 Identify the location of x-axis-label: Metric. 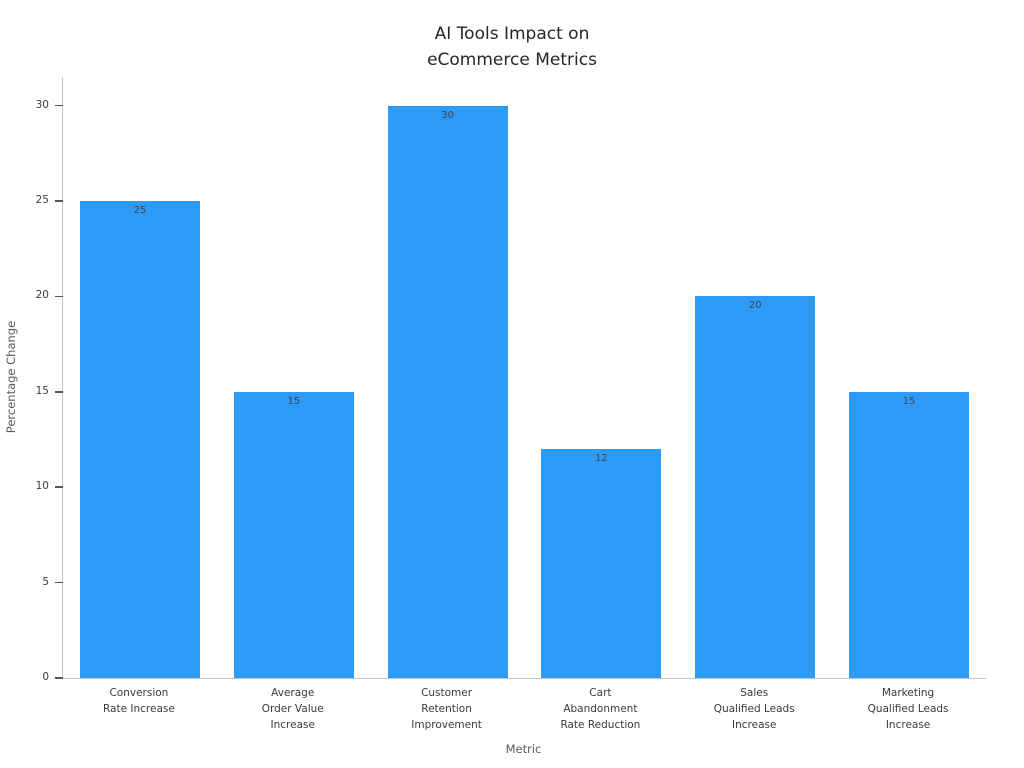
(523, 749).